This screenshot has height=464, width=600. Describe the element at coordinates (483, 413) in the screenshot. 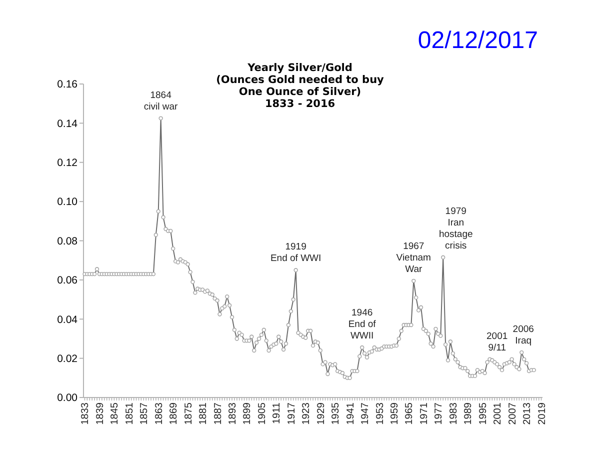

I see `x-tick-label: 1995` at that location.